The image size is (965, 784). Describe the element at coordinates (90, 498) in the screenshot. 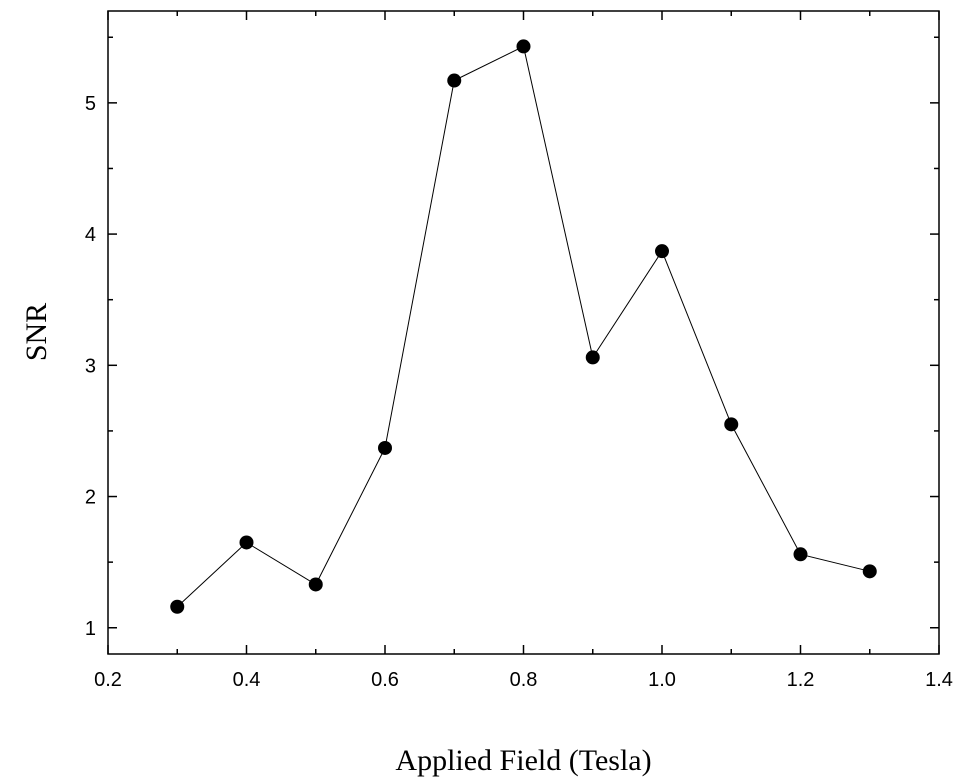

I see `y-tick-label: 2` at that location.